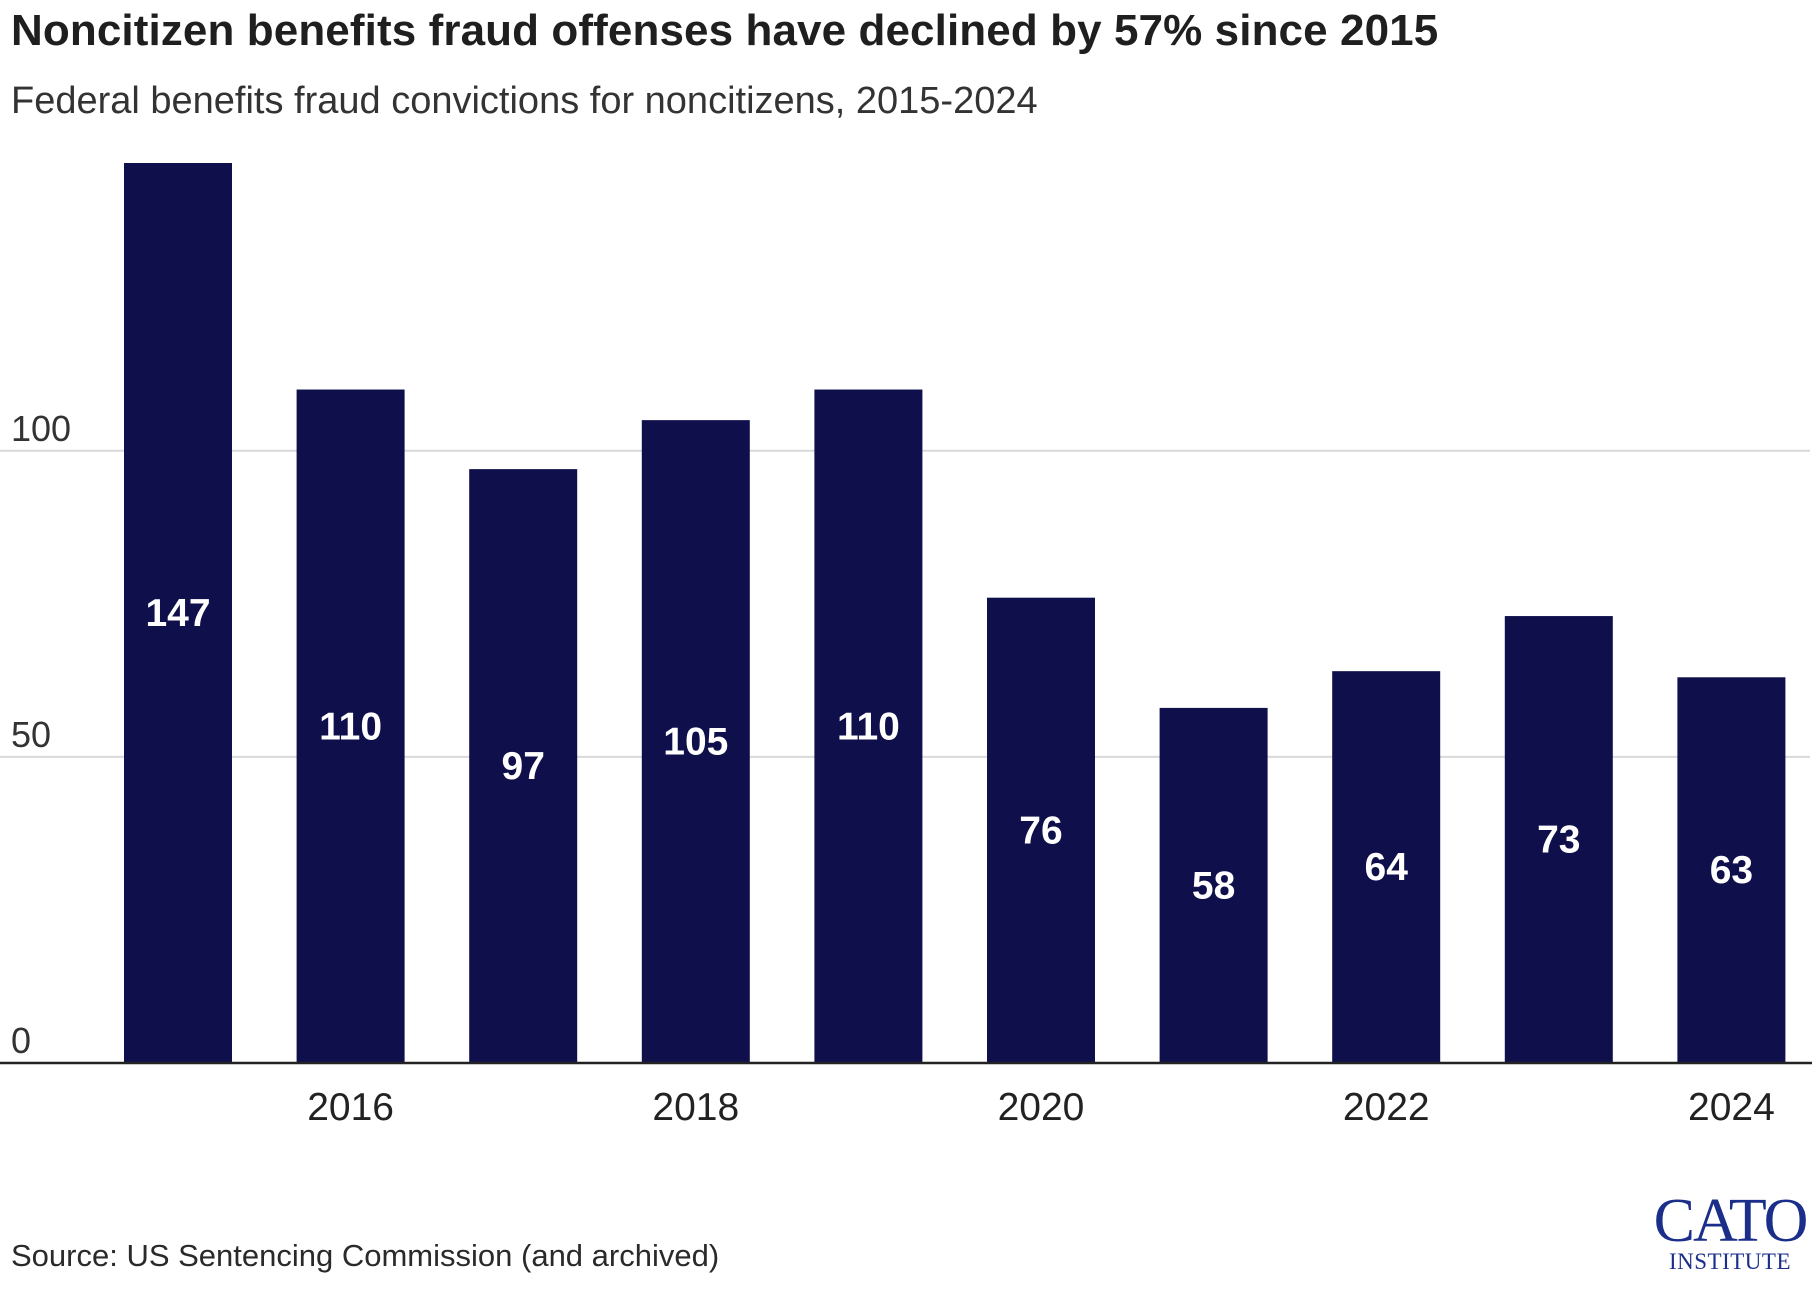  I want to click on bar-2023, so click(1558, 839).